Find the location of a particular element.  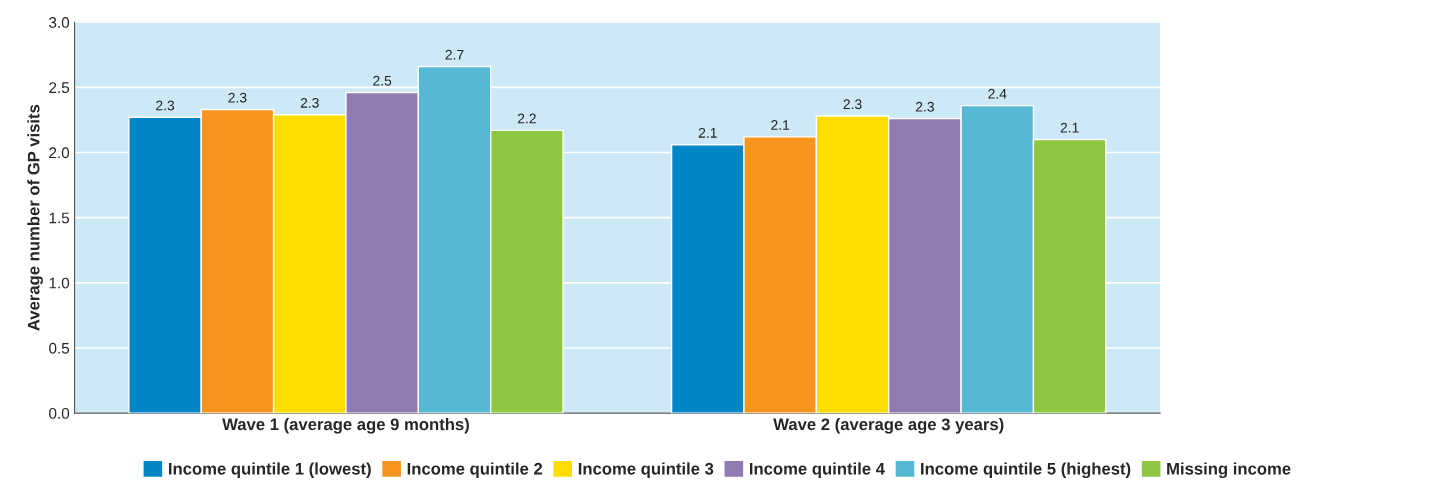

legend-label: Income quintile 5 (highest) is located at coordinates (1026, 470).